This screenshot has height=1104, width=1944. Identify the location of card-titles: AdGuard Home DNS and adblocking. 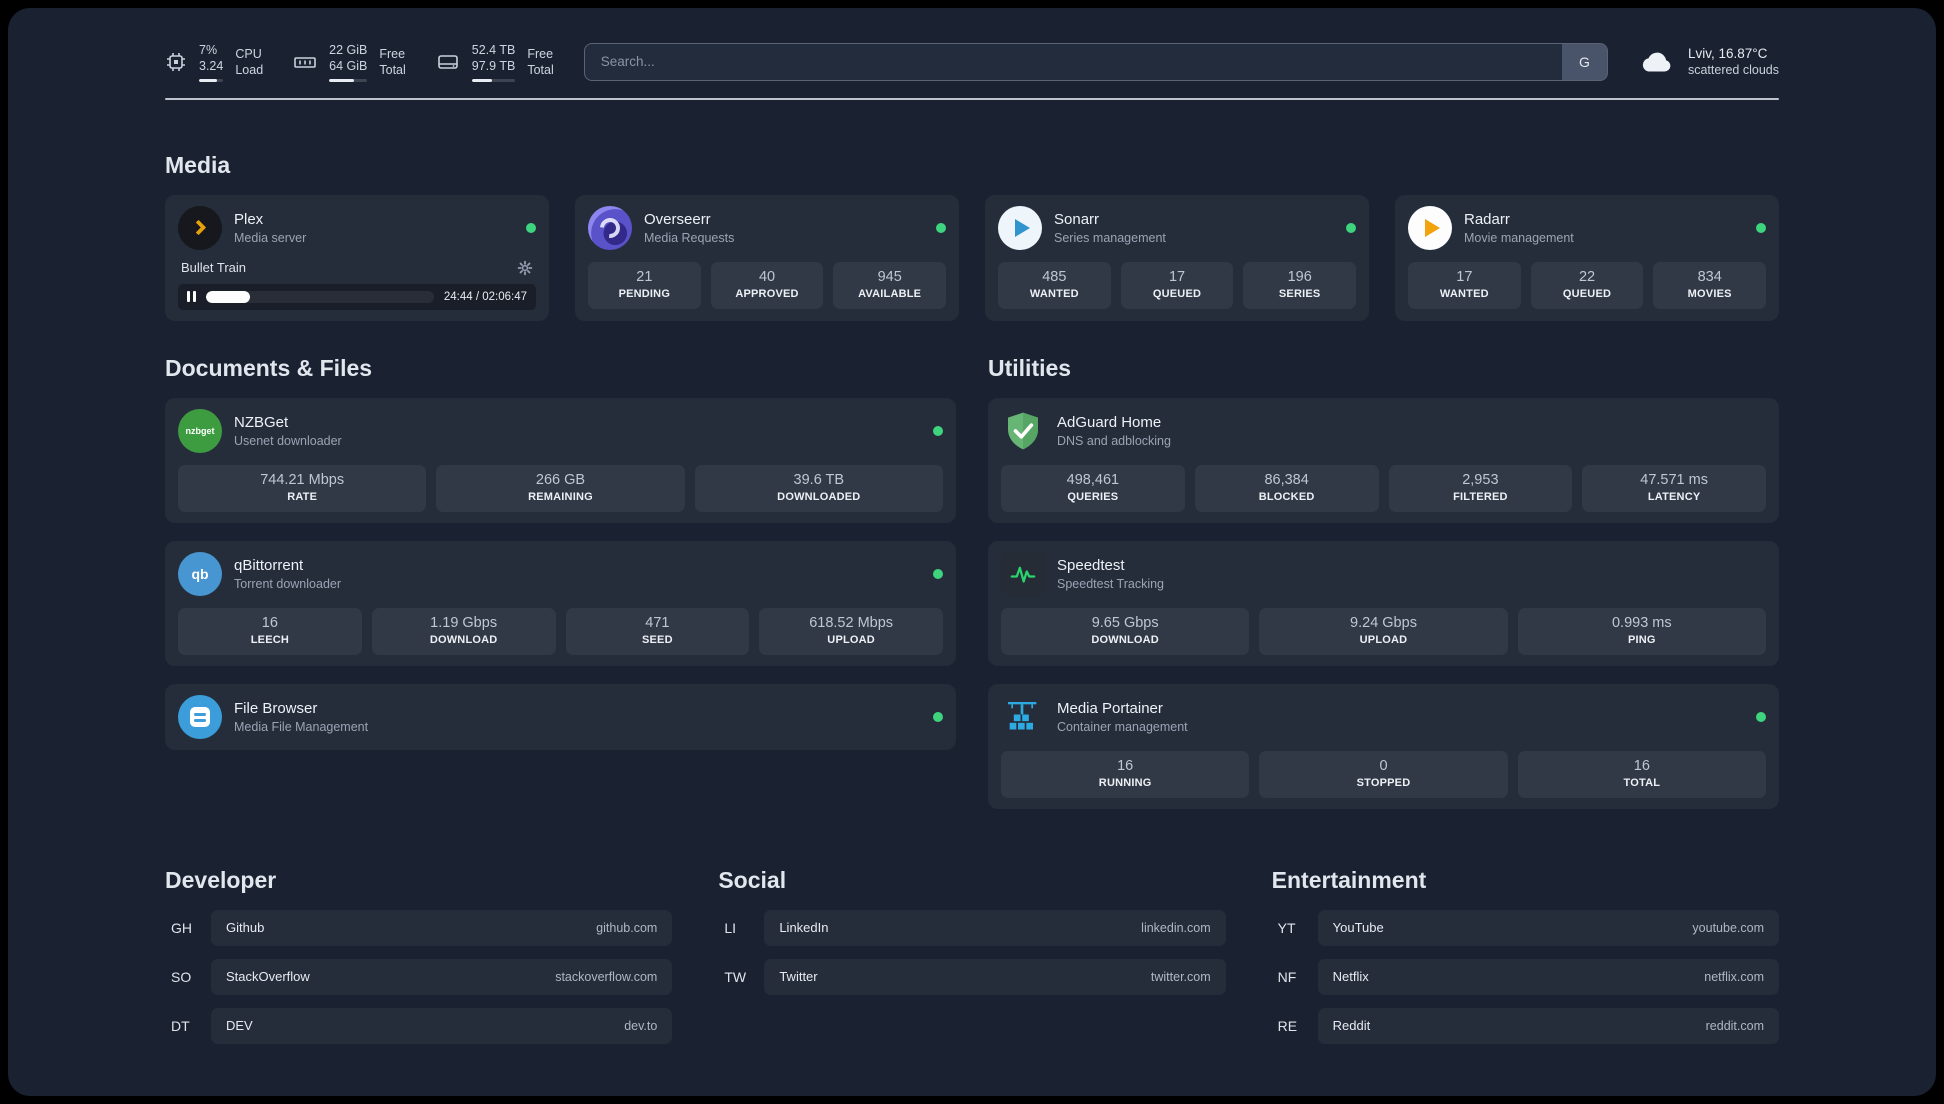
(1114, 431).